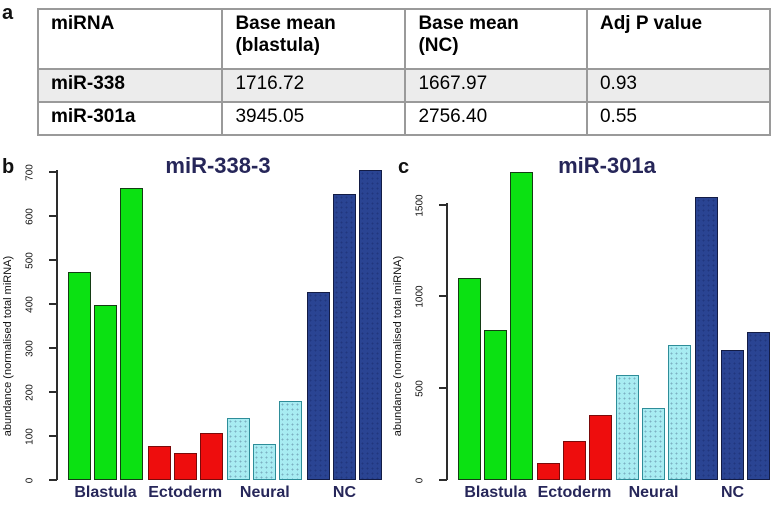  Describe the element at coordinates (130, 85) in the screenshot. I see `cell-mirna-name: miR-338` at that location.